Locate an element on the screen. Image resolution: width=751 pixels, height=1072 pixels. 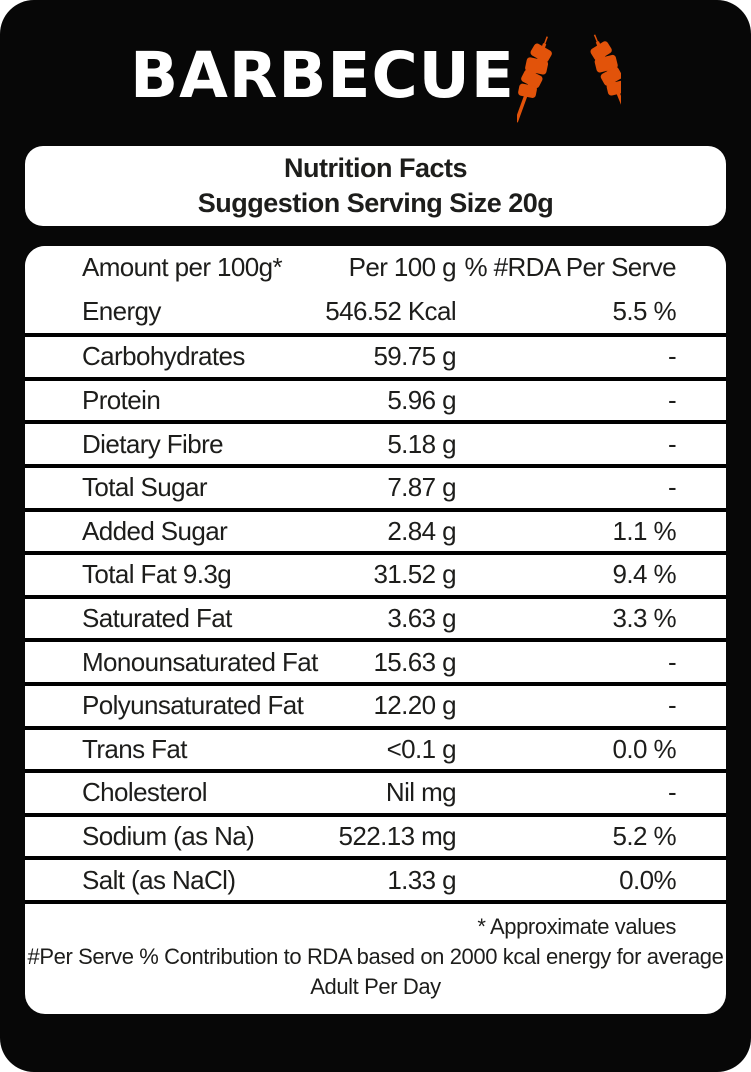
row-amount: 546.52 Kcal is located at coordinates (390, 310).